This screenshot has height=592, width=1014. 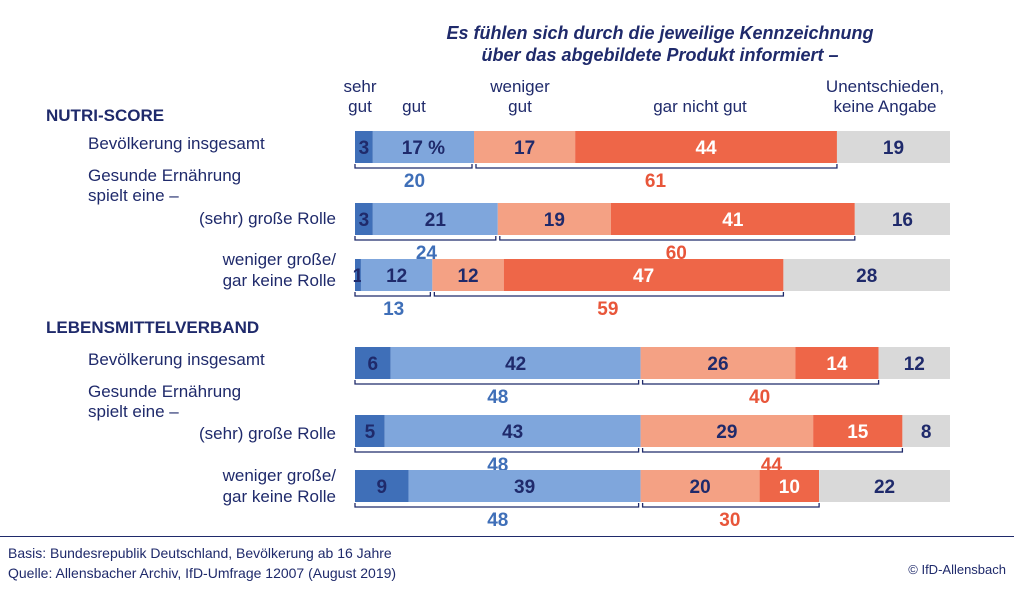 I want to click on row-label-nutri-low-1: weniger große/, so click(x=279, y=259).